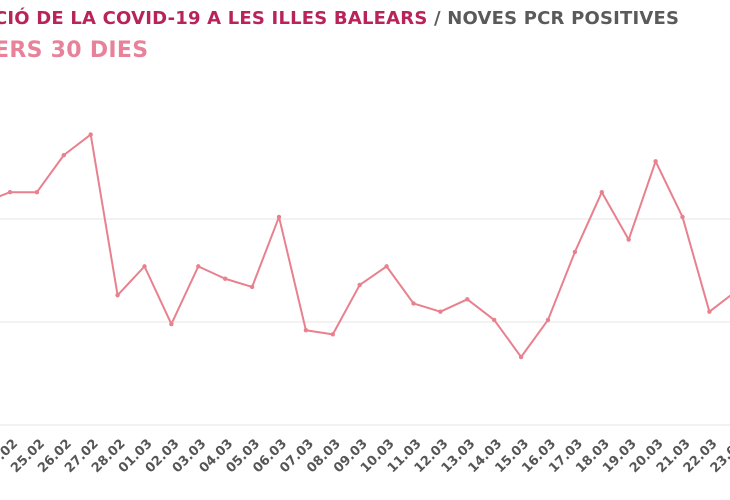 The width and height of the screenshot is (730, 500). What do you see at coordinates (440, 311) in the screenshot?
I see `data-point-12.03` at bounding box center [440, 311].